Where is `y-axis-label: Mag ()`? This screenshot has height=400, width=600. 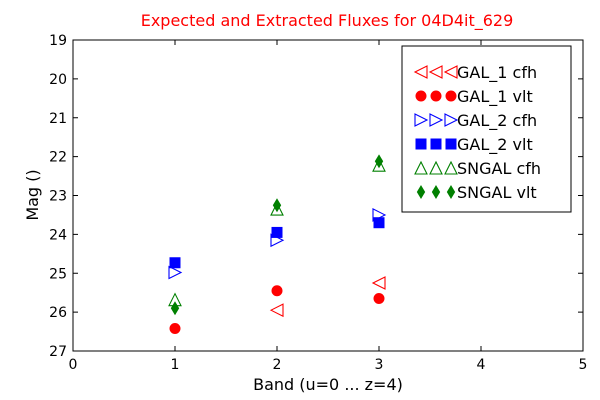
y-axis-label: Mag () is located at coordinates (32, 194).